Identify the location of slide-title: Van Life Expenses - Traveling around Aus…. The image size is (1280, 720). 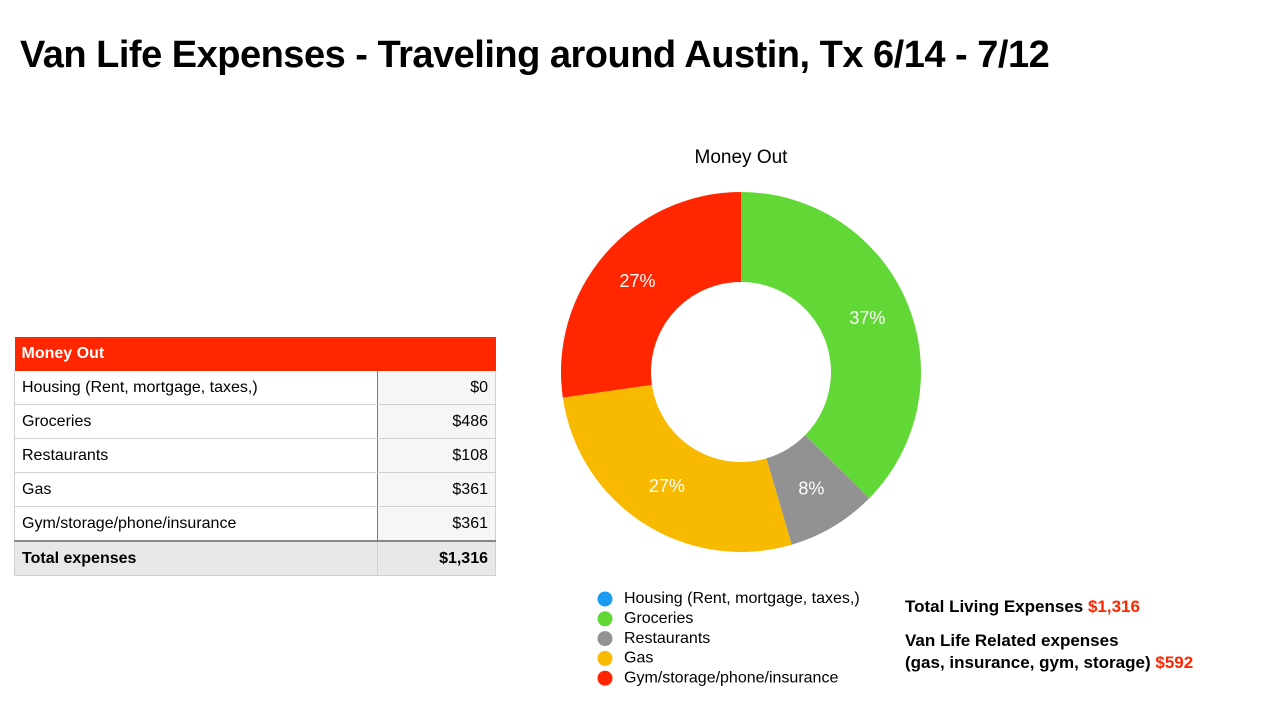
(535, 55).